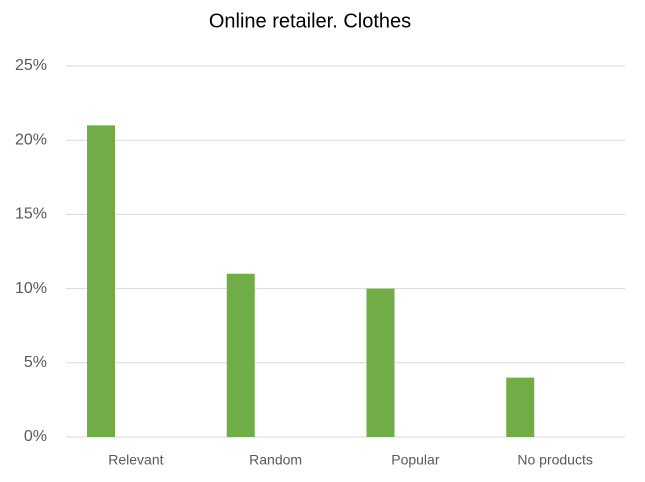 The width and height of the screenshot is (645, 482). I want to click on x-tick-label: Relevant, so click(135, 460).